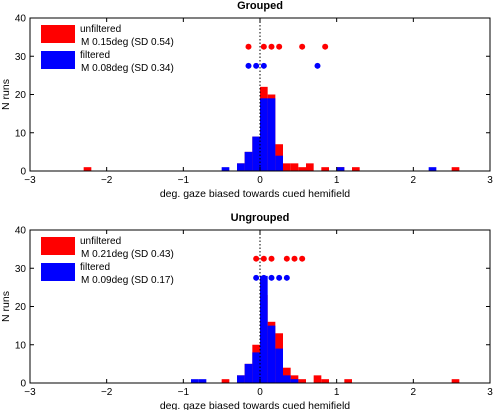 This screenshot has height=410, width=496. I want to click on legend-series-stats: M 0.21deg (SD 0.43), so click(127, 254).